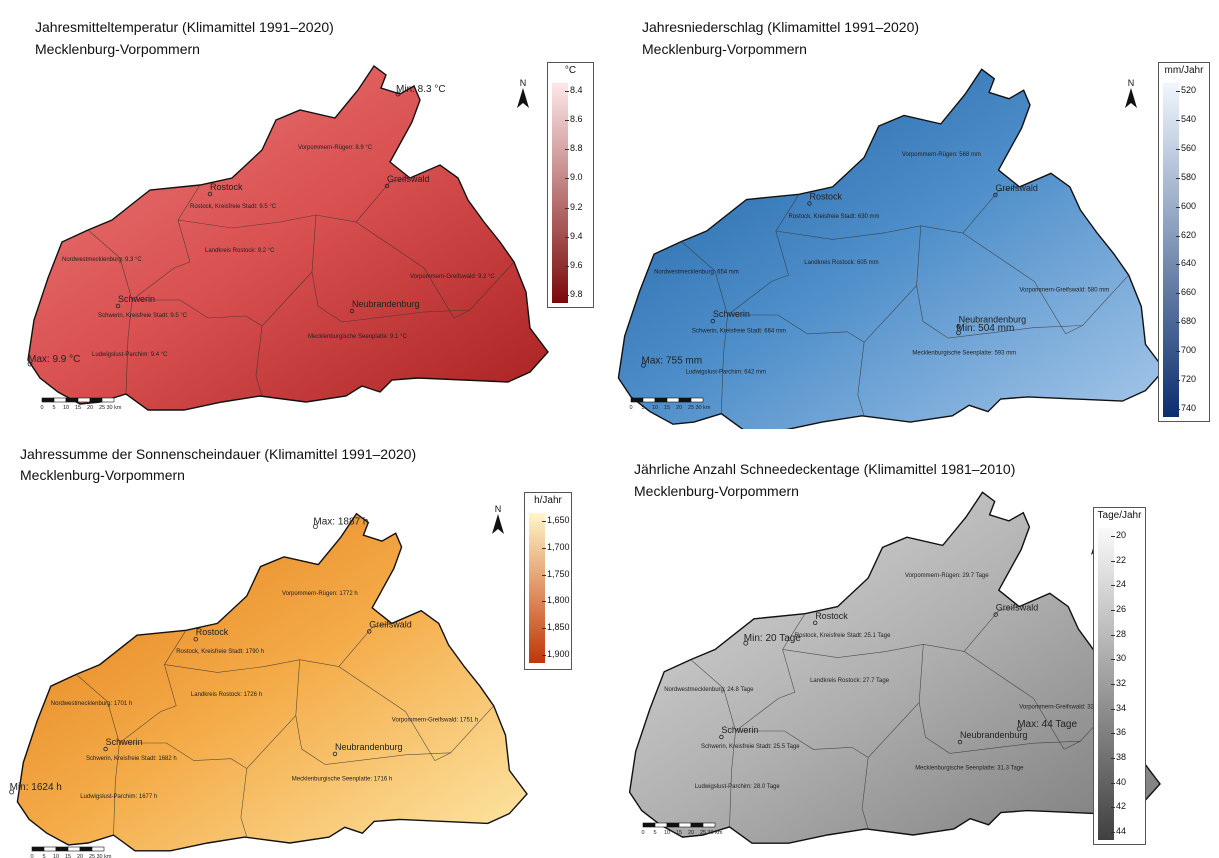 This screenshot has height=858, width=1219. What do you see at coordinates (421, 89) in the screenshot?
I see `extreme-label-top: Min: 8.3 °C` at bounding box center [421, 89].